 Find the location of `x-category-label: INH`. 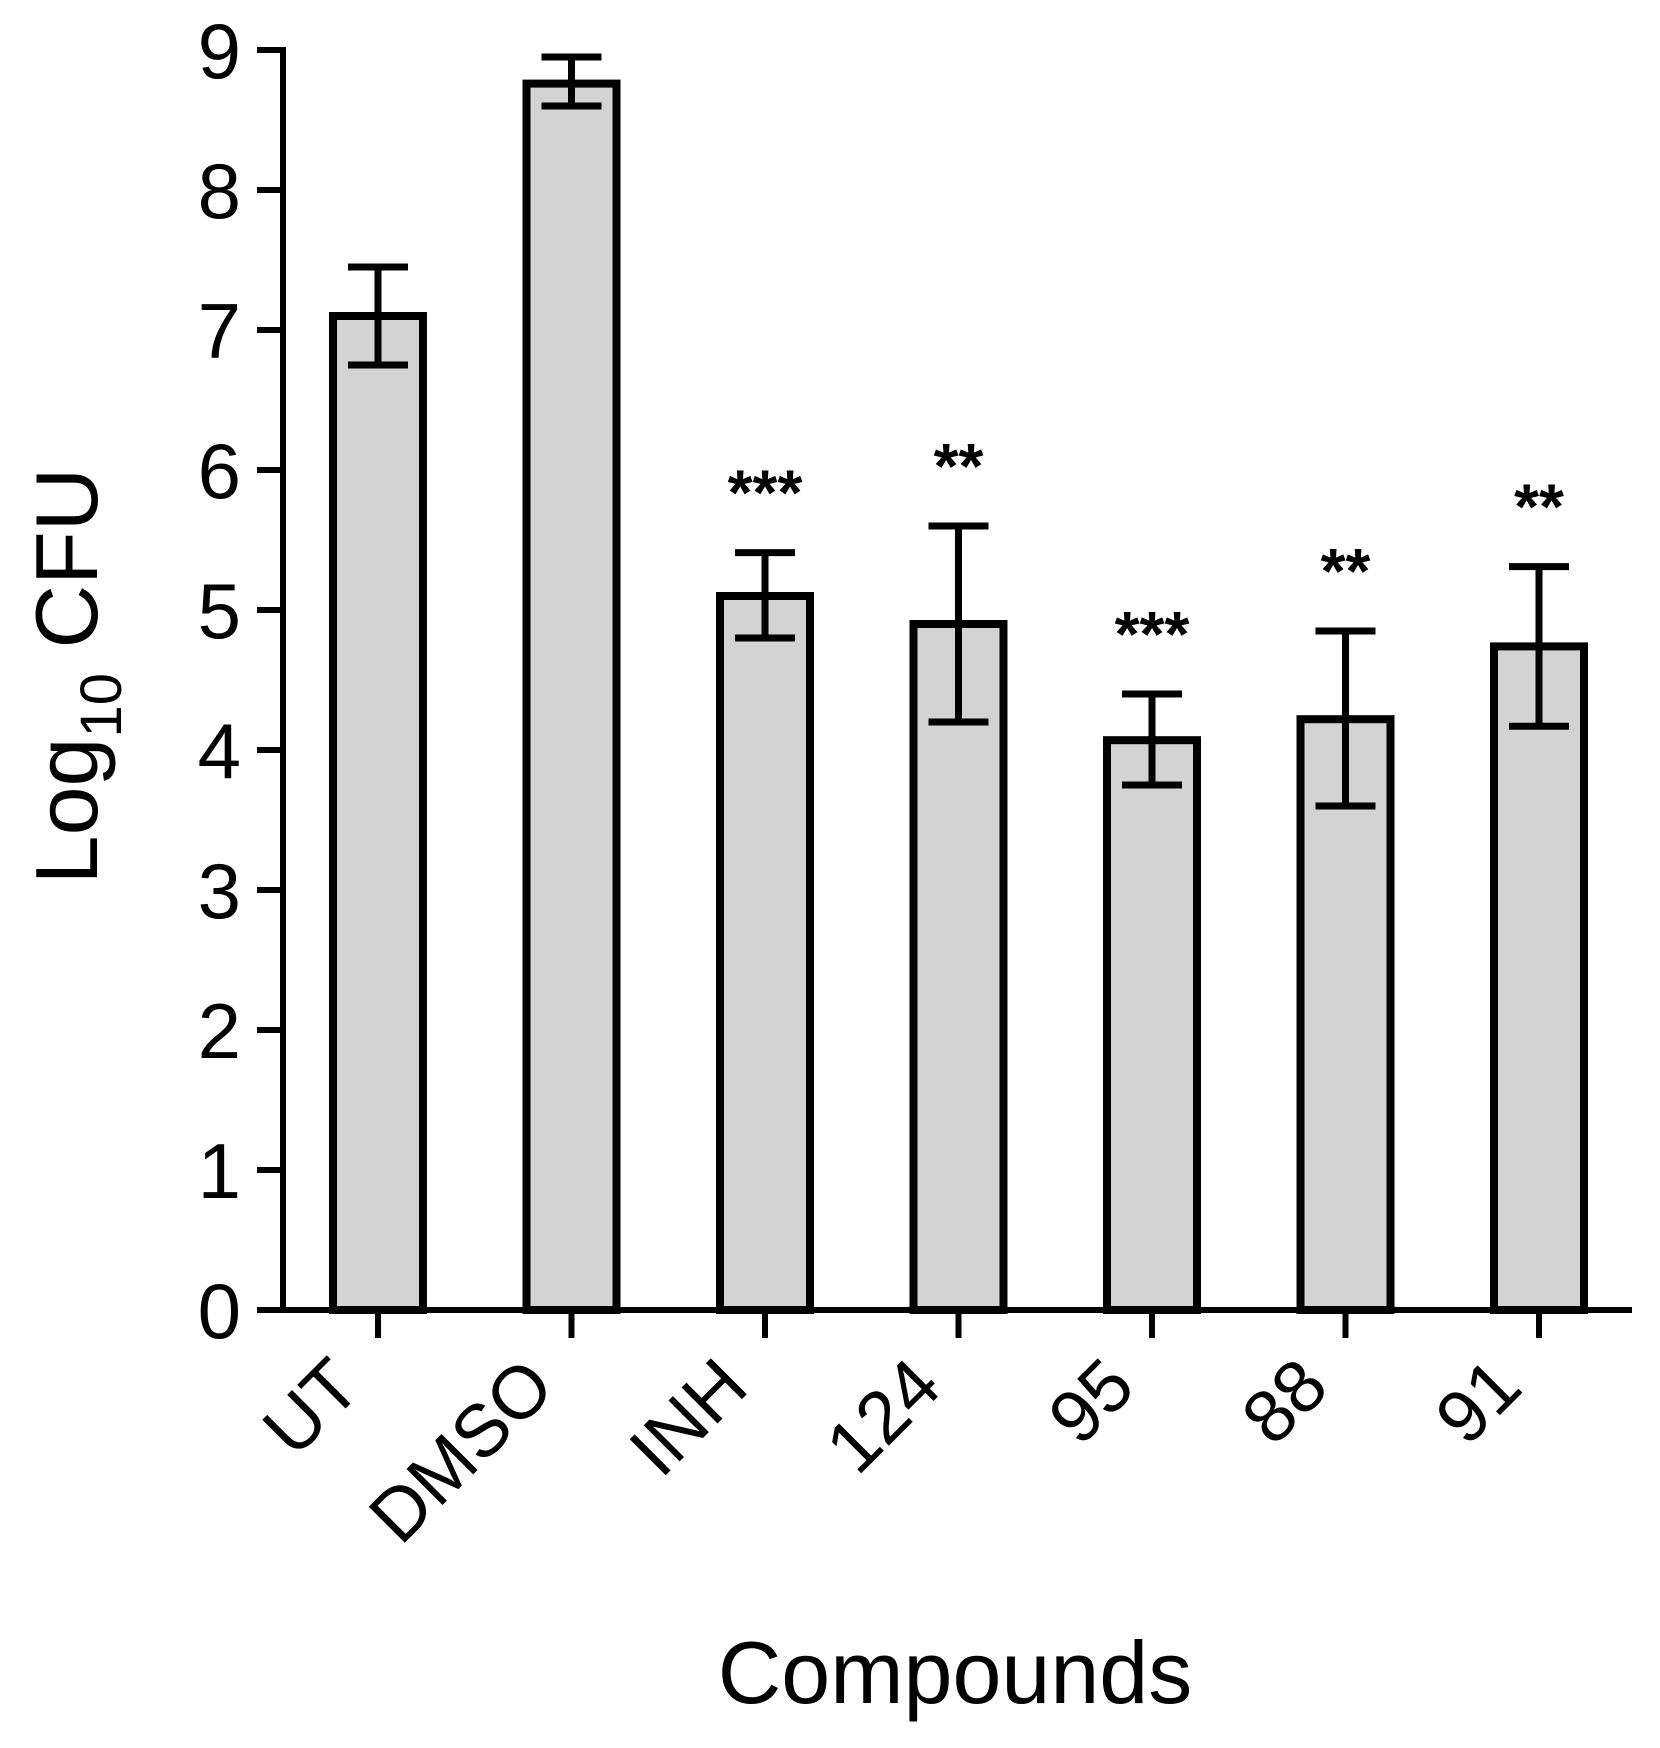

x-category-label: INH is located at coordinates (688, 1417).